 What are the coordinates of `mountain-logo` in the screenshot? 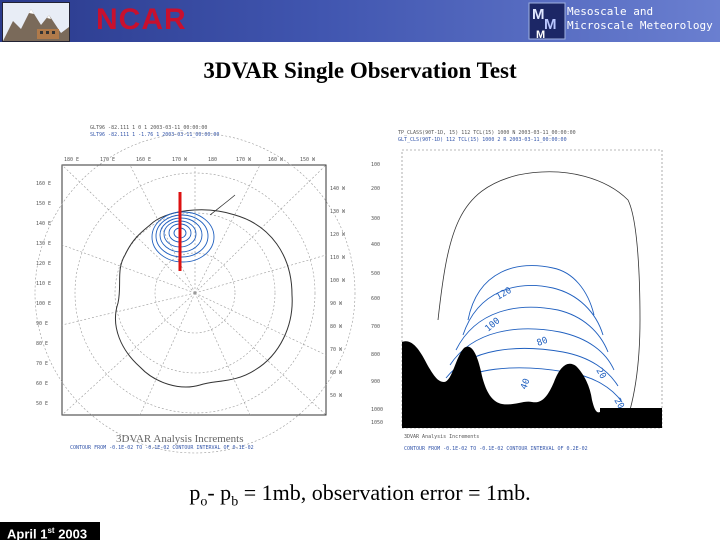 It's located at (36, 22).